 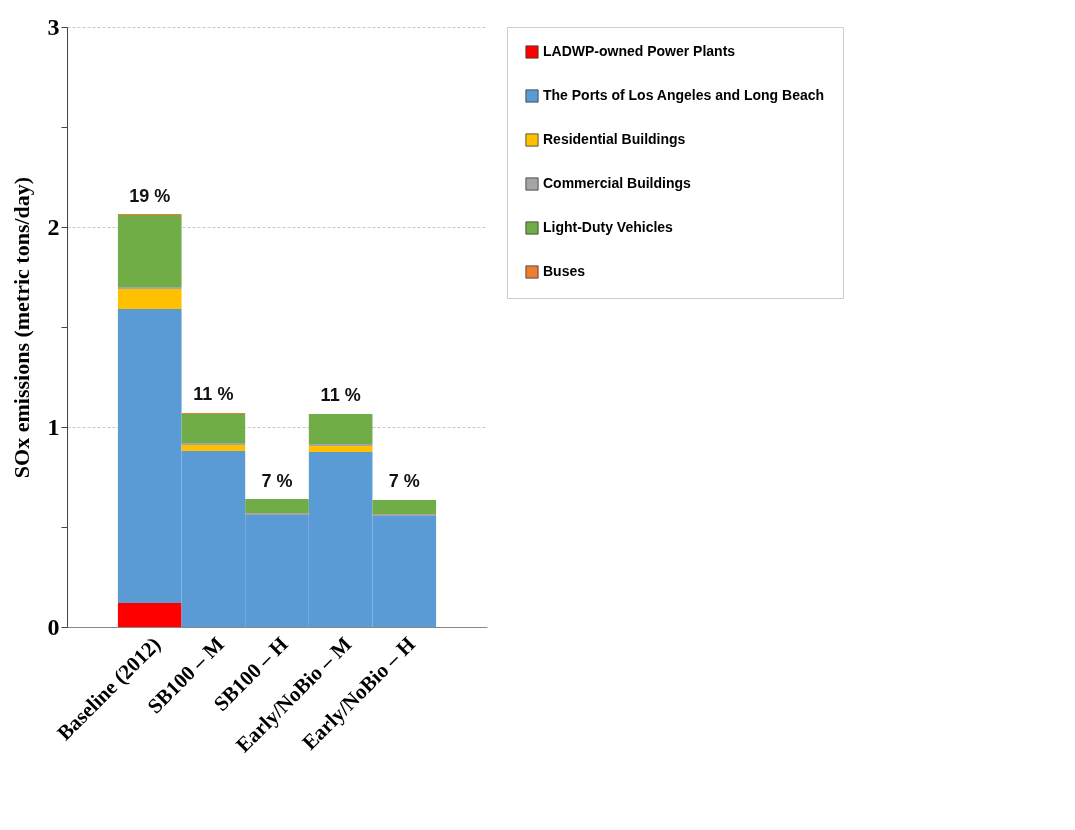 I want to click on legend-label: Light-Duty Vehicles, so click(x=608, y=227).